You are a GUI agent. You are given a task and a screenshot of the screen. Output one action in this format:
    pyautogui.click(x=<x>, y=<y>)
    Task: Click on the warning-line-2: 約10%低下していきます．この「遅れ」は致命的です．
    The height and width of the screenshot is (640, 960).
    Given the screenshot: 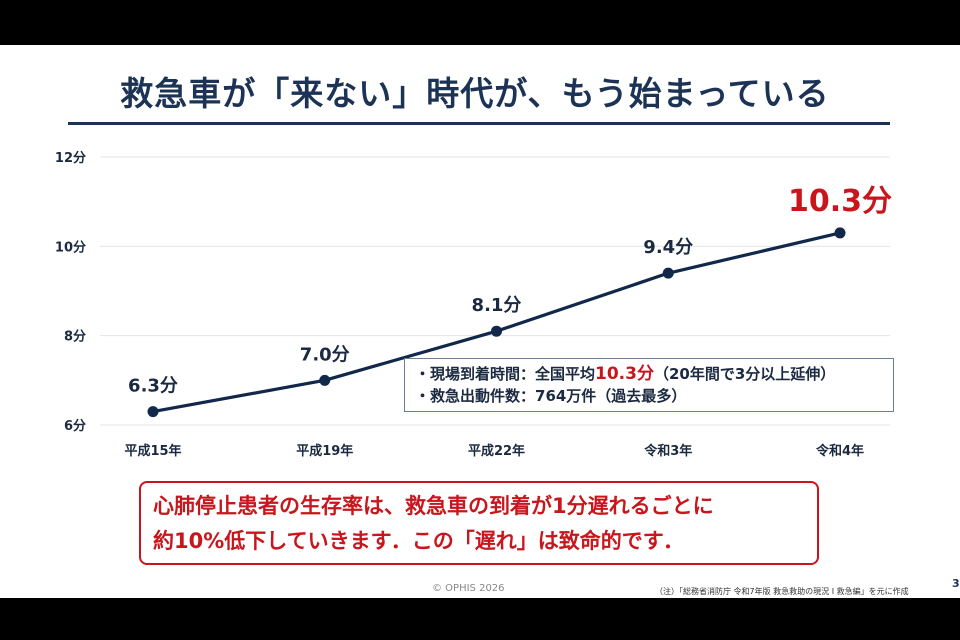 What is the action you would take?
    pyautogui.click(x=418, y=541)
    